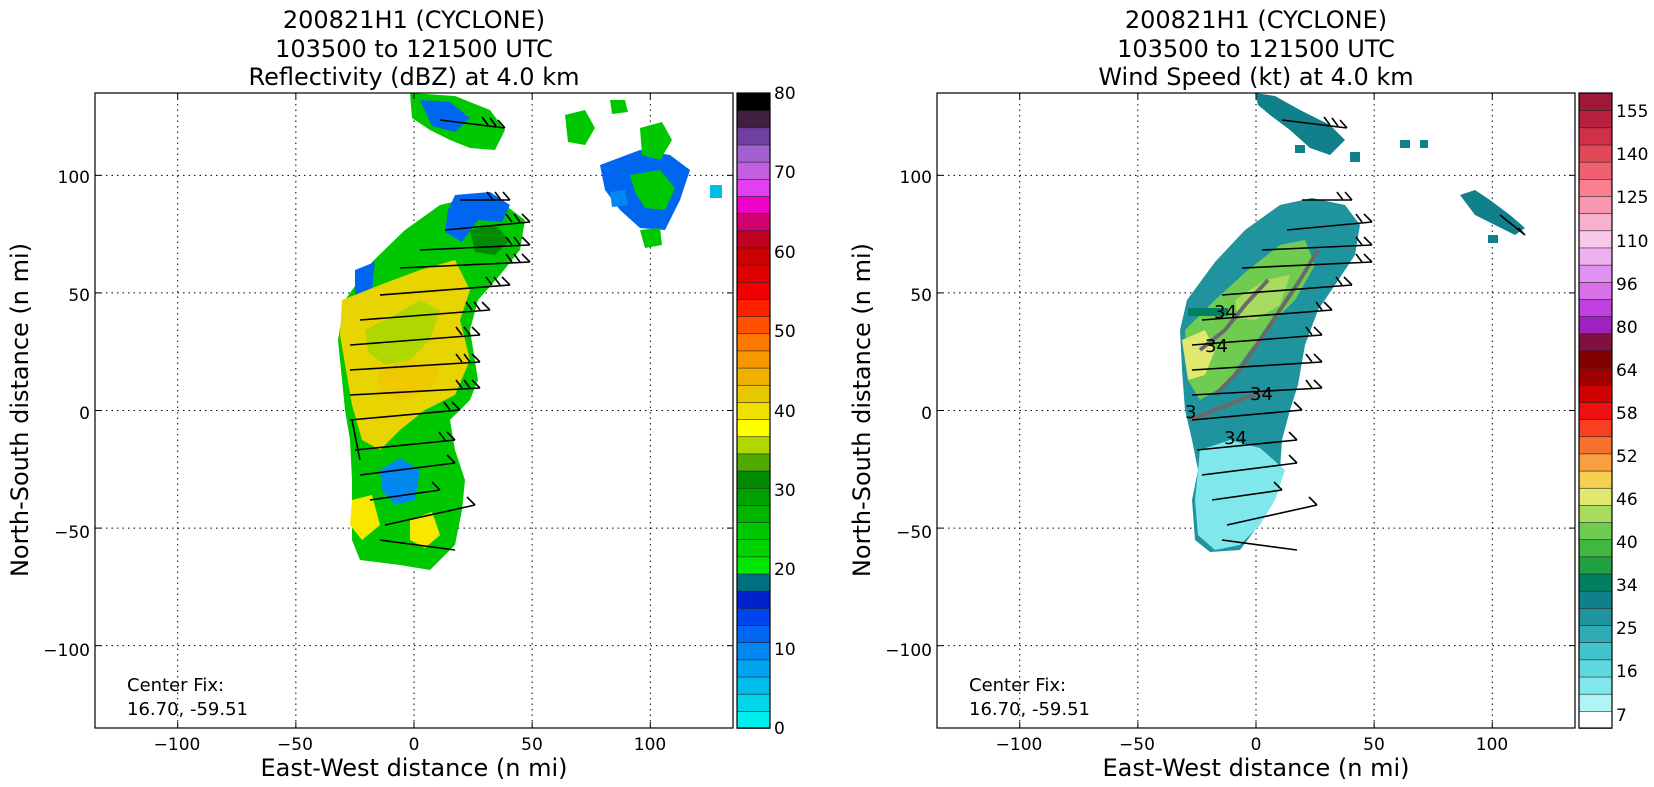  I want to click on x-tick-label: −100, so click(177, 745).